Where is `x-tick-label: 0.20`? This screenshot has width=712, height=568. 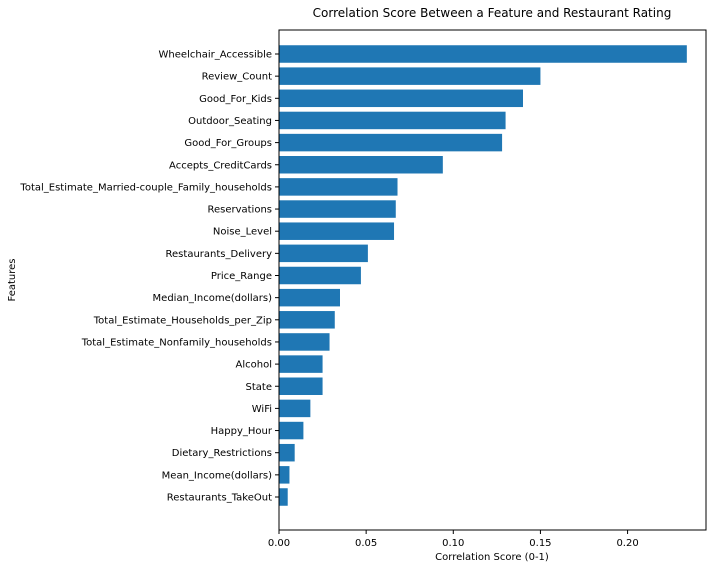
x-tick-label: 0.20 is located at coordinates (627, 543).